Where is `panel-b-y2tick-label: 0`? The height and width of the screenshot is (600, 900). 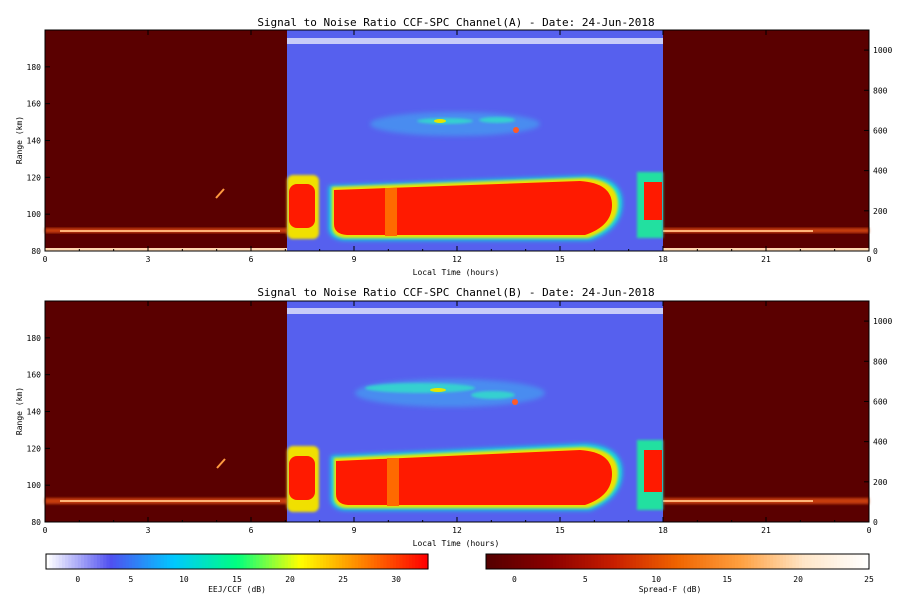 panel-b-y2tick-label: 0 is located at coordinates (875, 522).